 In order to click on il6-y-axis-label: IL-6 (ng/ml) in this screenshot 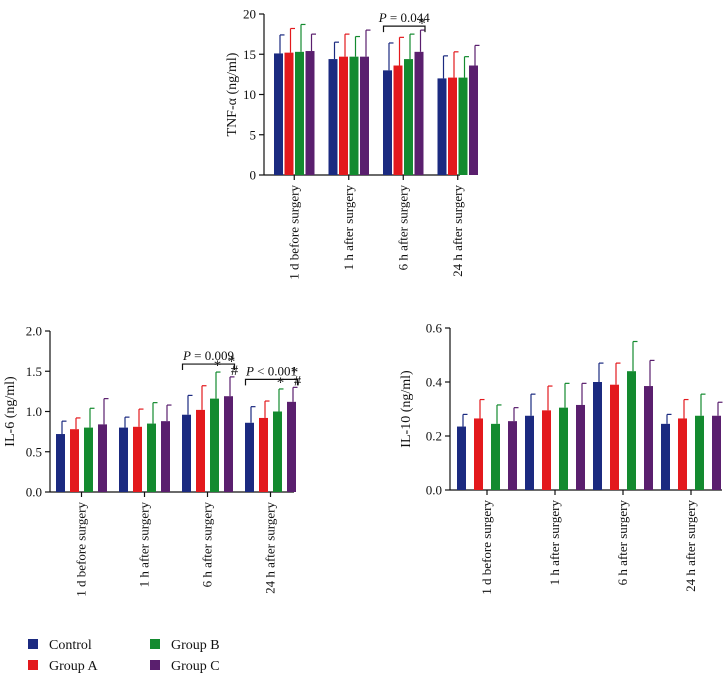, I will do `click(10, 411)`.